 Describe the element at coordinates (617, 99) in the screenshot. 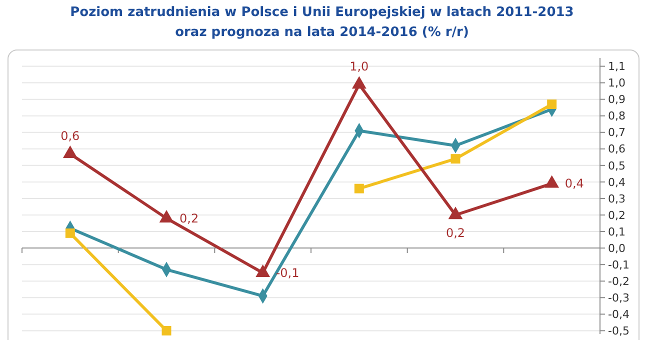

I see `y-tick-label: 0,9` at that location.